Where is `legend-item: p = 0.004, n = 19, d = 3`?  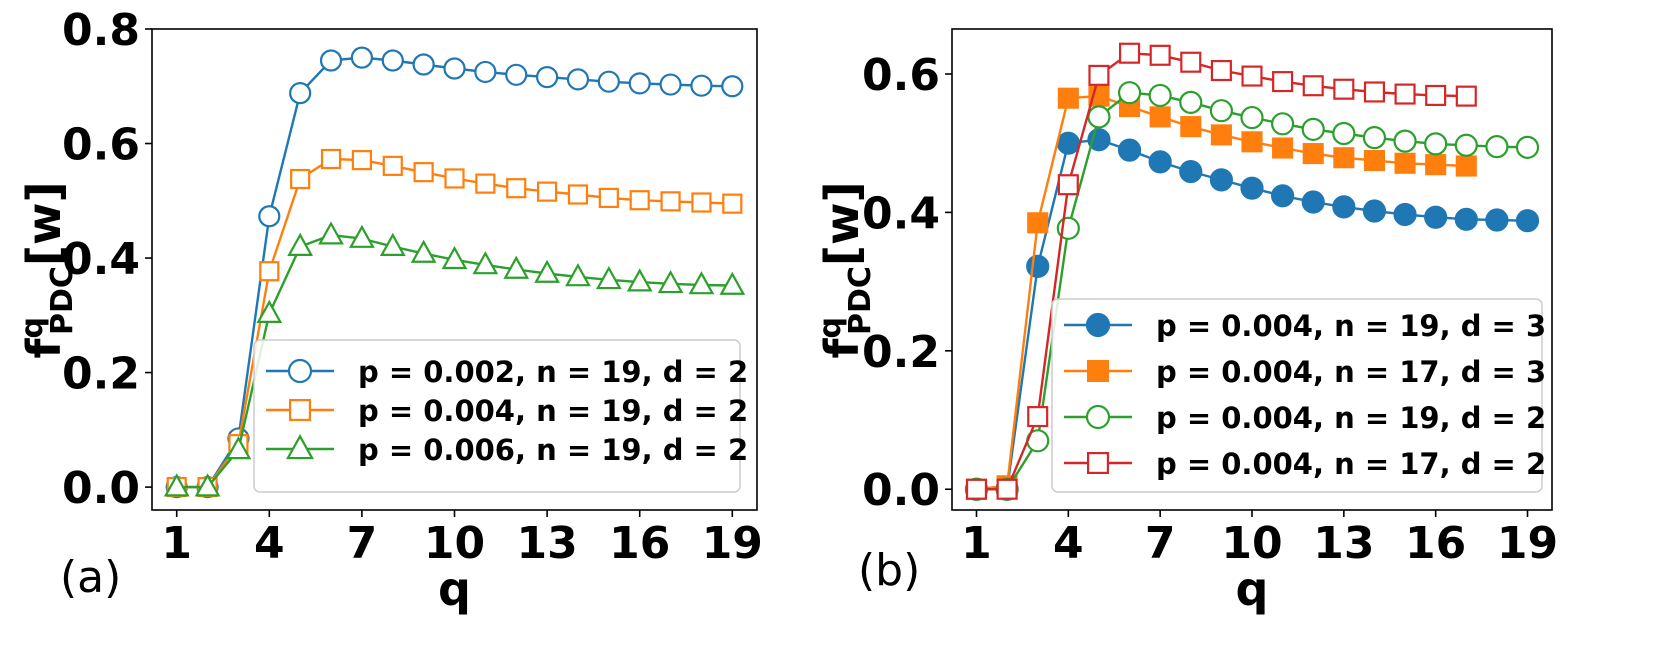
legend-item: p = 0.004, n = 19, d = 3 is located at coordinates (1305, 326).